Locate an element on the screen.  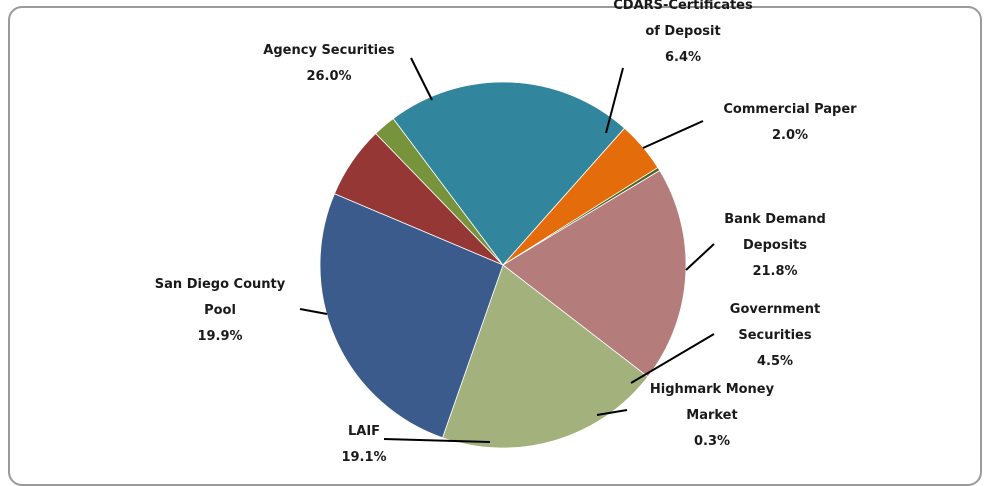
data-label: Highmark Money Market 0.3% is located at coordinates (712, 415).